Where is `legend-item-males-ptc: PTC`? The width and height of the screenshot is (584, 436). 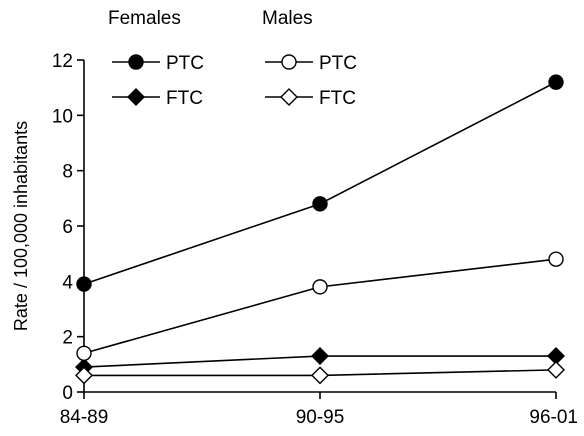
legend-item-males-ptc: PTC is located at coordinates (311, 63).